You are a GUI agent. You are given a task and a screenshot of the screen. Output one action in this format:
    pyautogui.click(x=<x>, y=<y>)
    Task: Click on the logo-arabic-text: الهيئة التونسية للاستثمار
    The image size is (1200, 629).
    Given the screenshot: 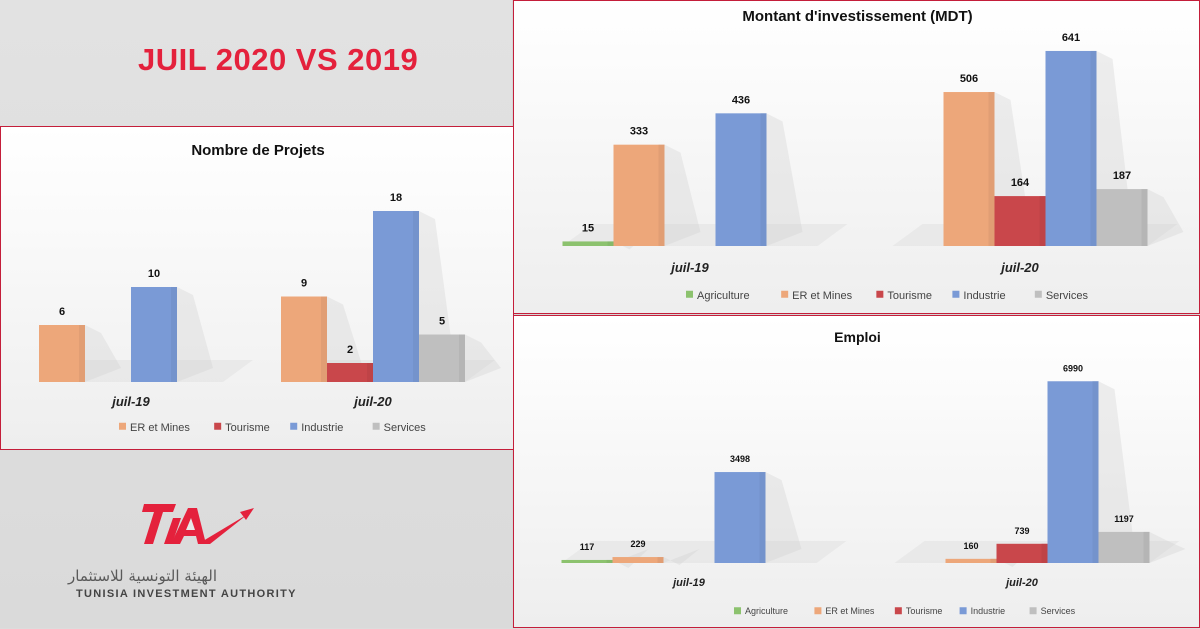 What is the action you would take?
    pyautogui.click(x=143, y=576)
    